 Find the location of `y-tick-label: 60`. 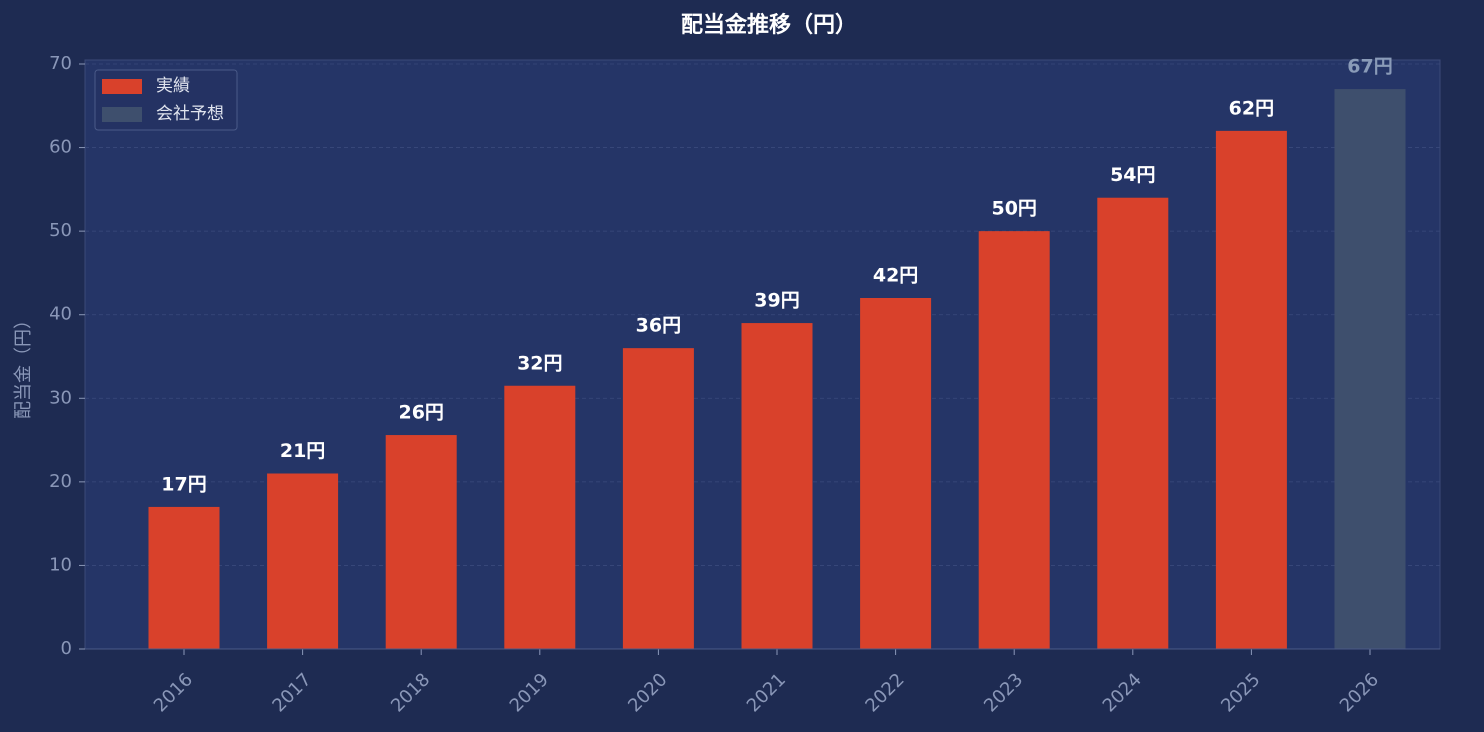

y-tick-label: 60 is located at coordinates (60, 147).